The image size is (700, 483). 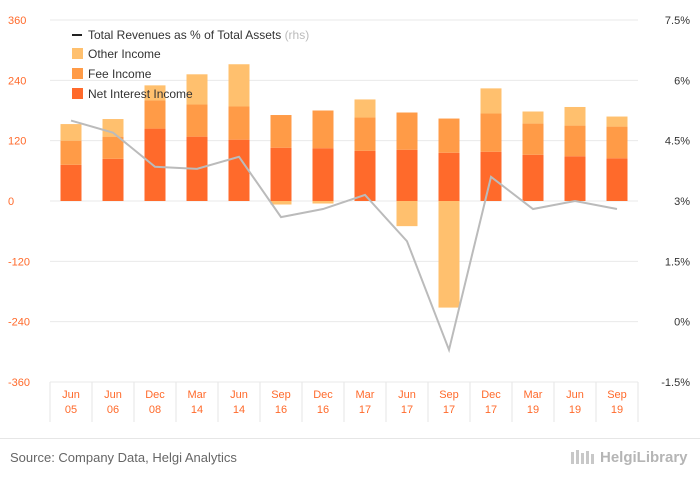 I want to click on y-left-tick-label: 360, so click(x=17, y=21).